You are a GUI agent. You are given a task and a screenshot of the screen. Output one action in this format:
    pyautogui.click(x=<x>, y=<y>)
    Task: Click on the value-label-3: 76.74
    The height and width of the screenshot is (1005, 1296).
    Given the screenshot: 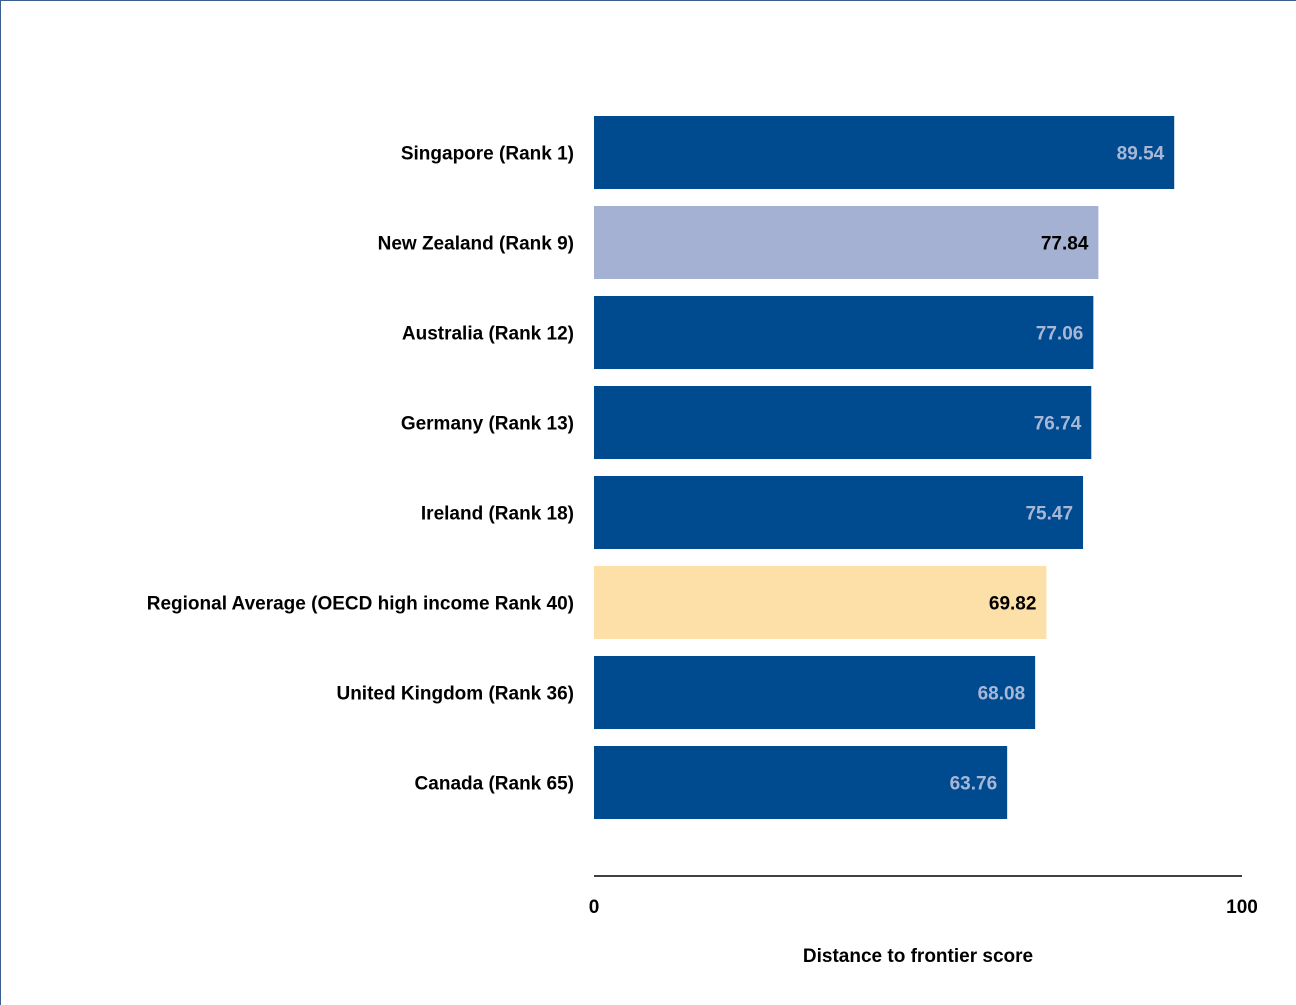 What is the action you would take?
    pyautogui.click(x=1058, y=424)
    